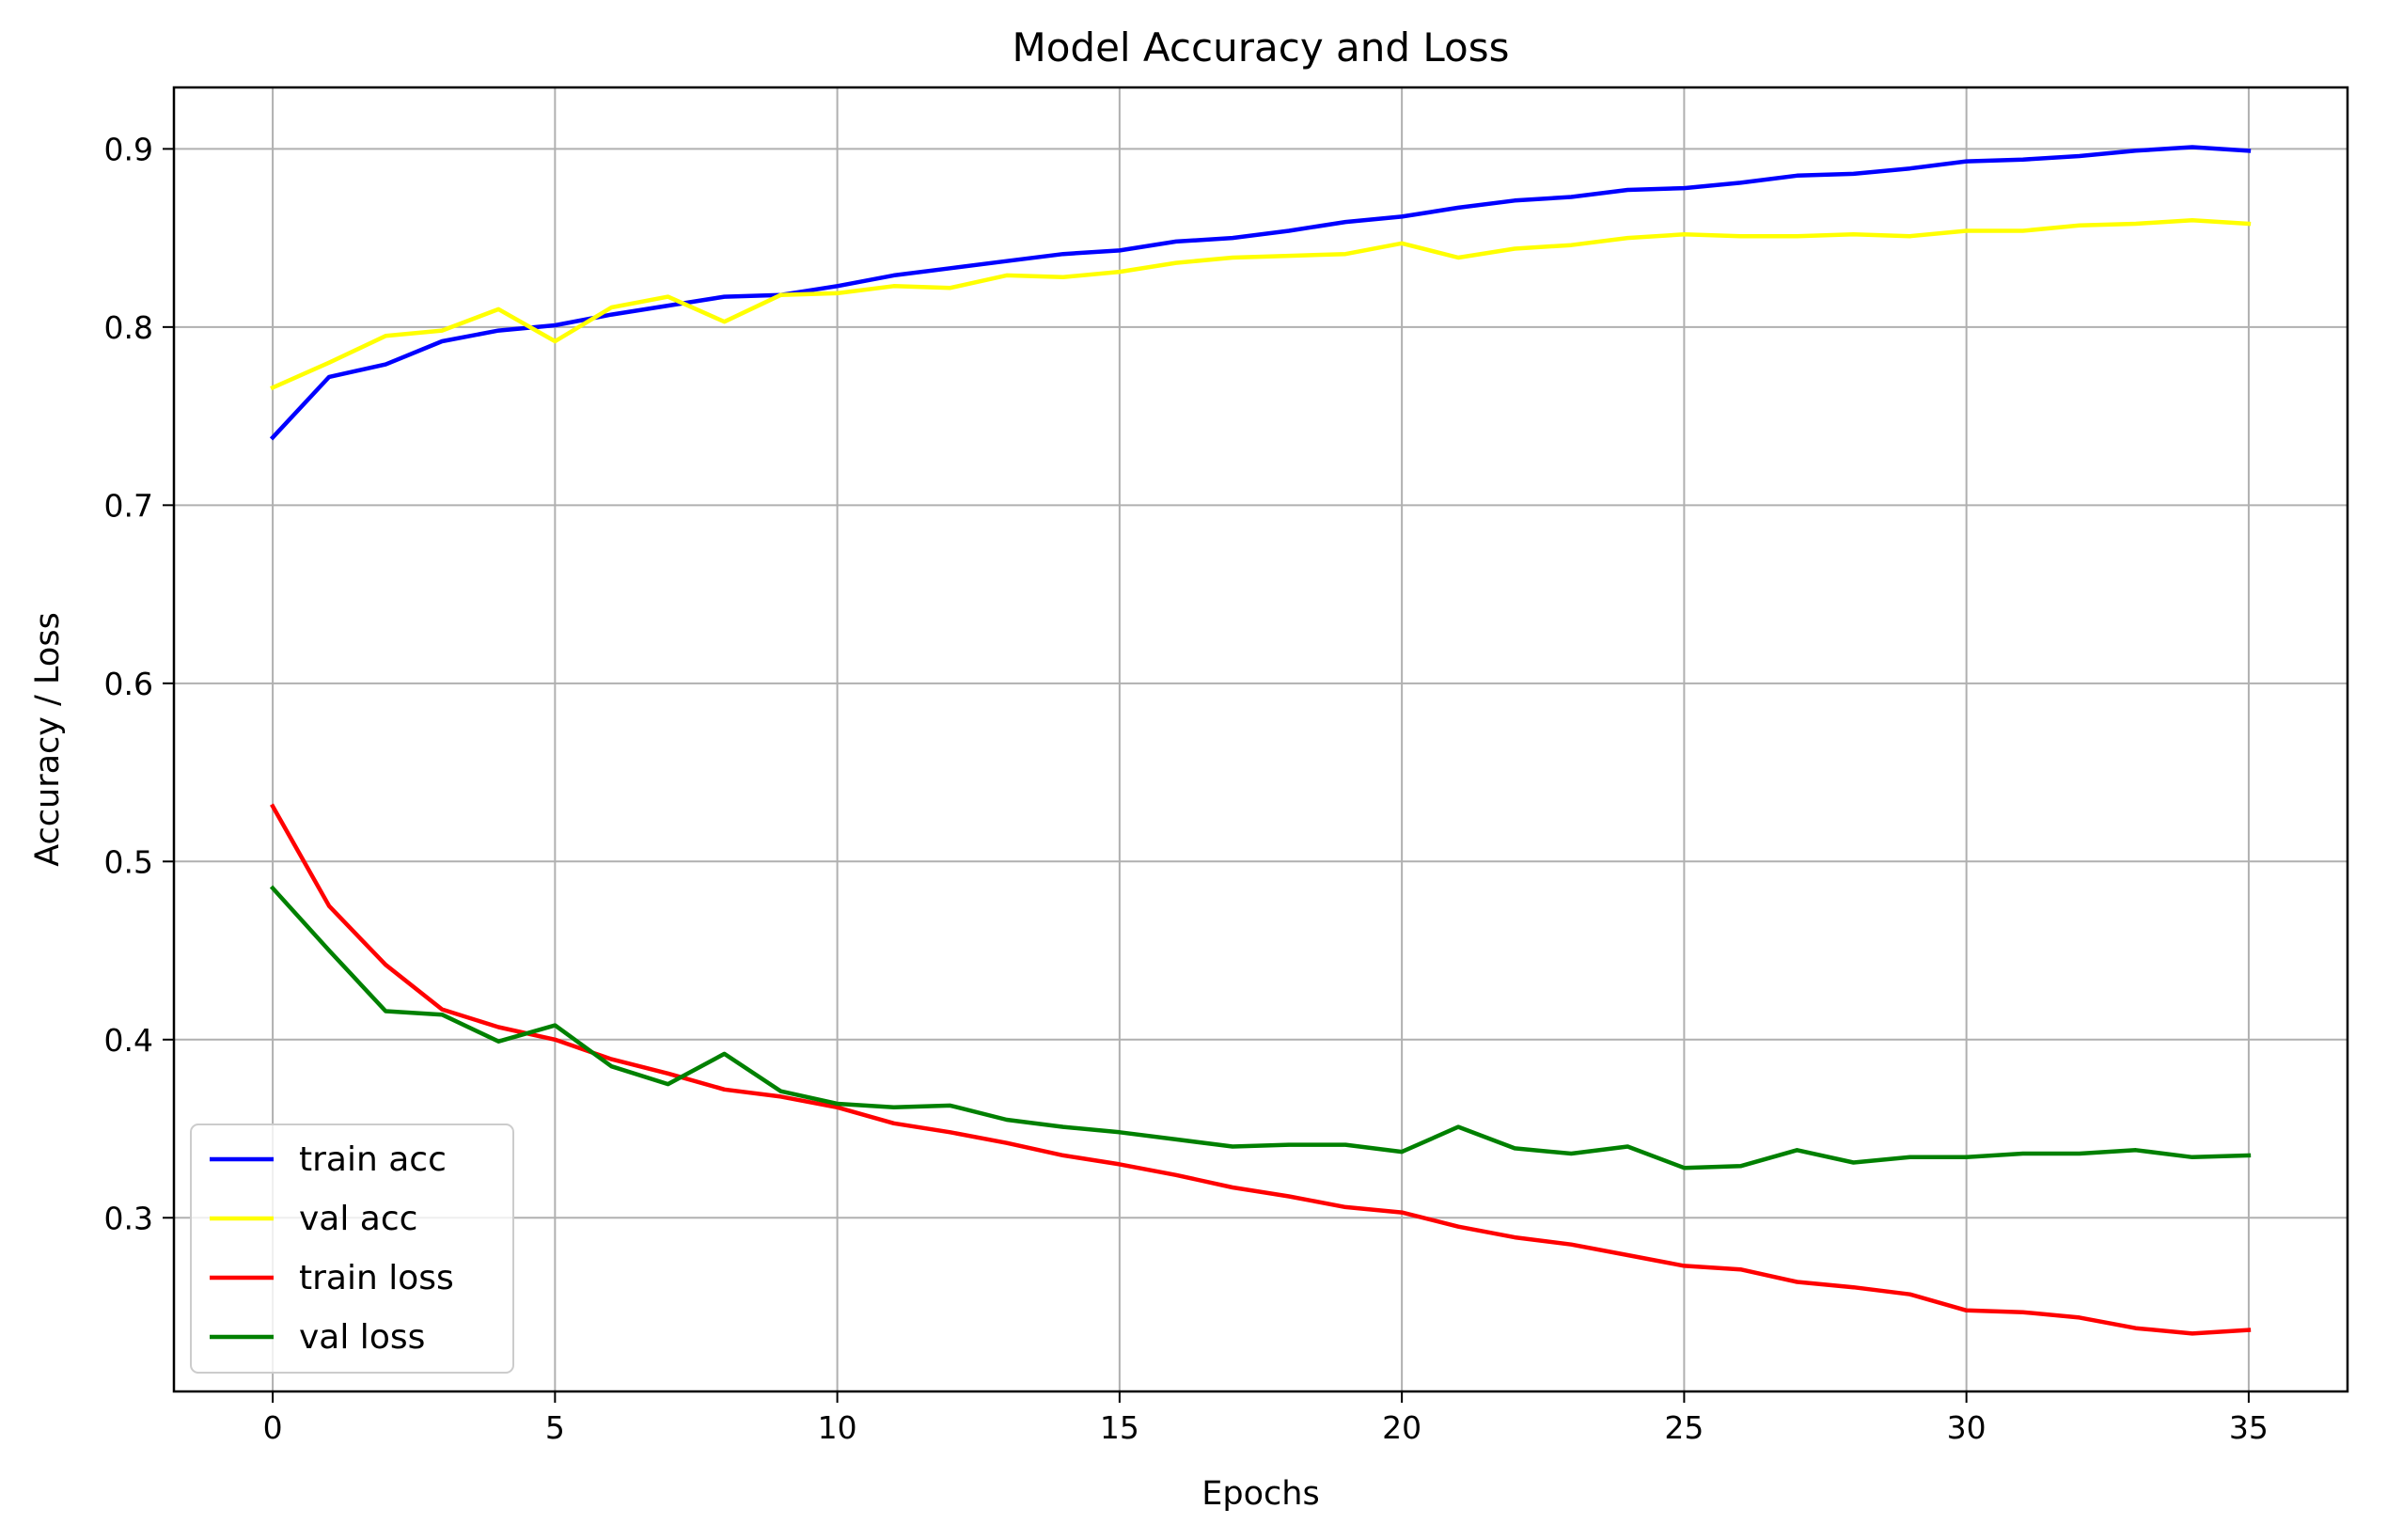 This screenshot has height=1540, width=2387. I want to click on y-tick-label: 0.8, so click(128, 327).